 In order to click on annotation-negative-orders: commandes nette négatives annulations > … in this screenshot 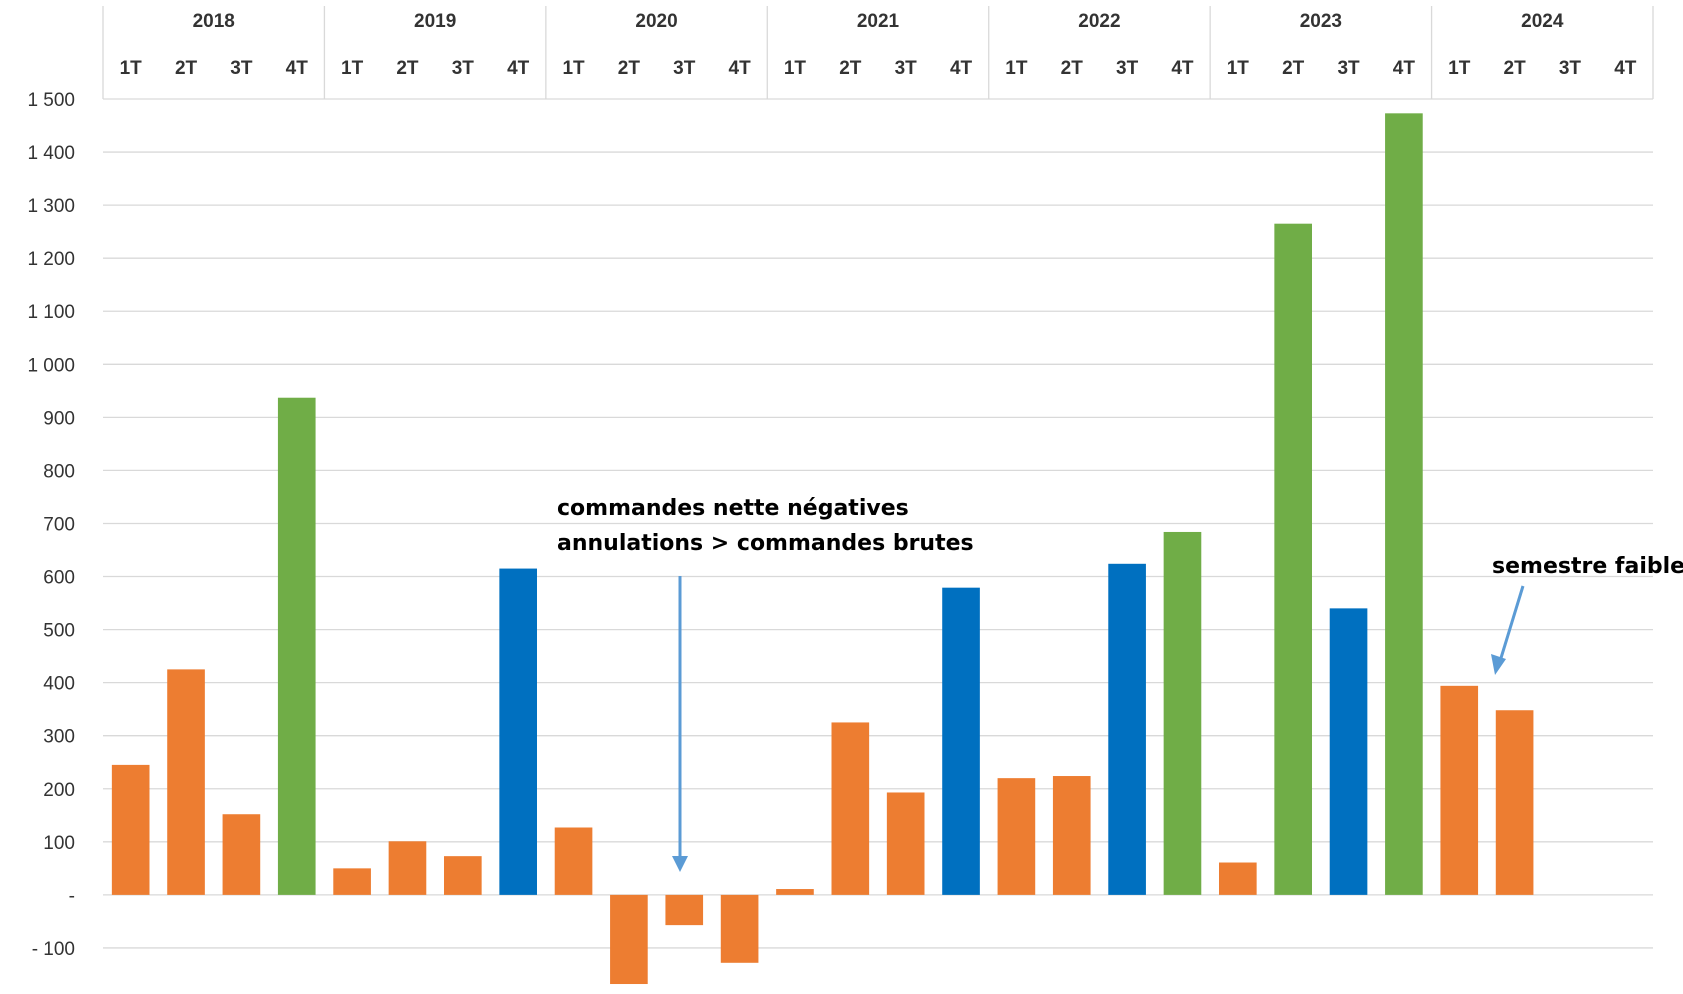, I will do `click(765, 684)`.